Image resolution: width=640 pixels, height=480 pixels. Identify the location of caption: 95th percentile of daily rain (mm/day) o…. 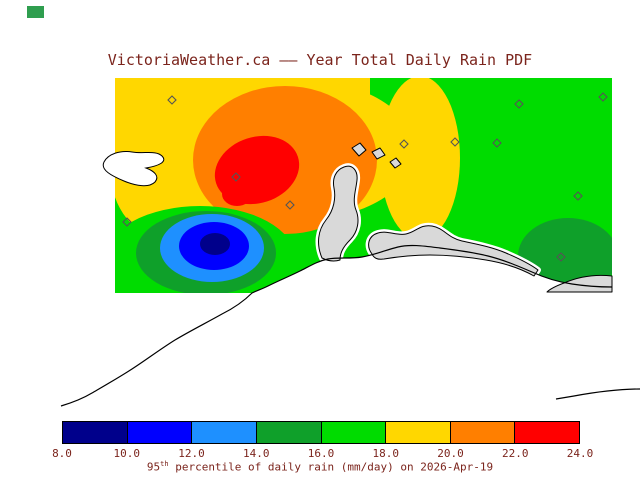
(320, 467).